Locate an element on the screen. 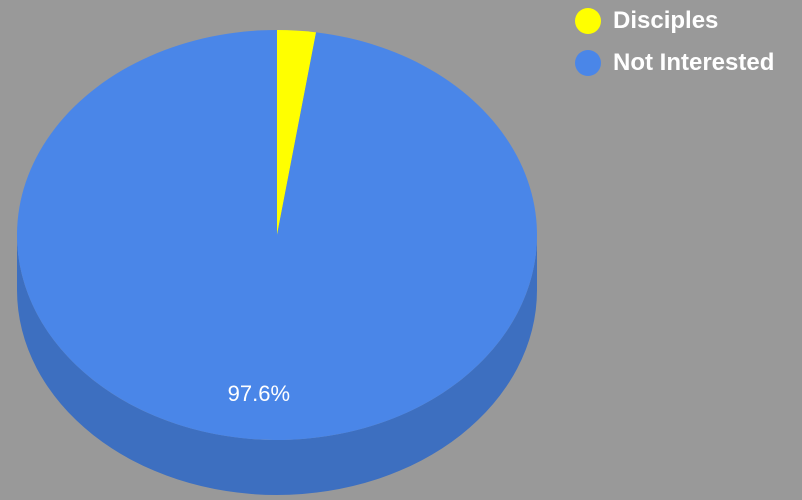 Image resolution: width=802 pixels, height=500 pixels. legend-label-not-interested: Not Interested is located at coordinates (694, 62).